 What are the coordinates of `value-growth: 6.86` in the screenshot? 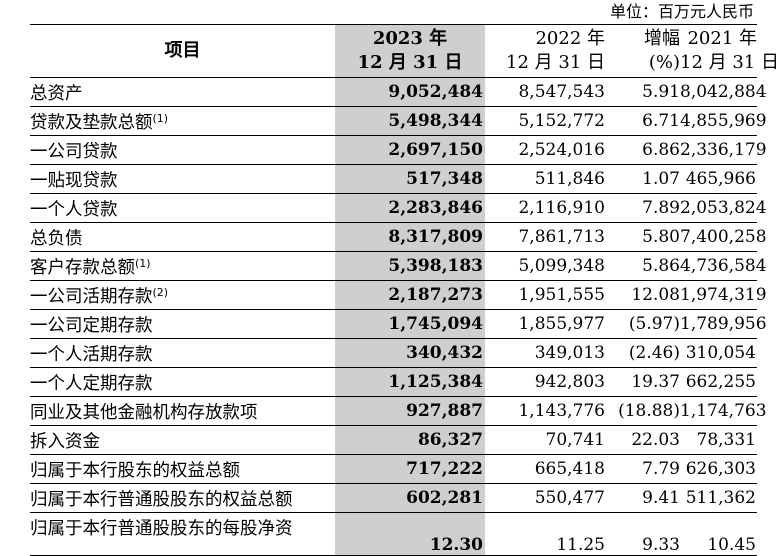 It's located at (642, 150).